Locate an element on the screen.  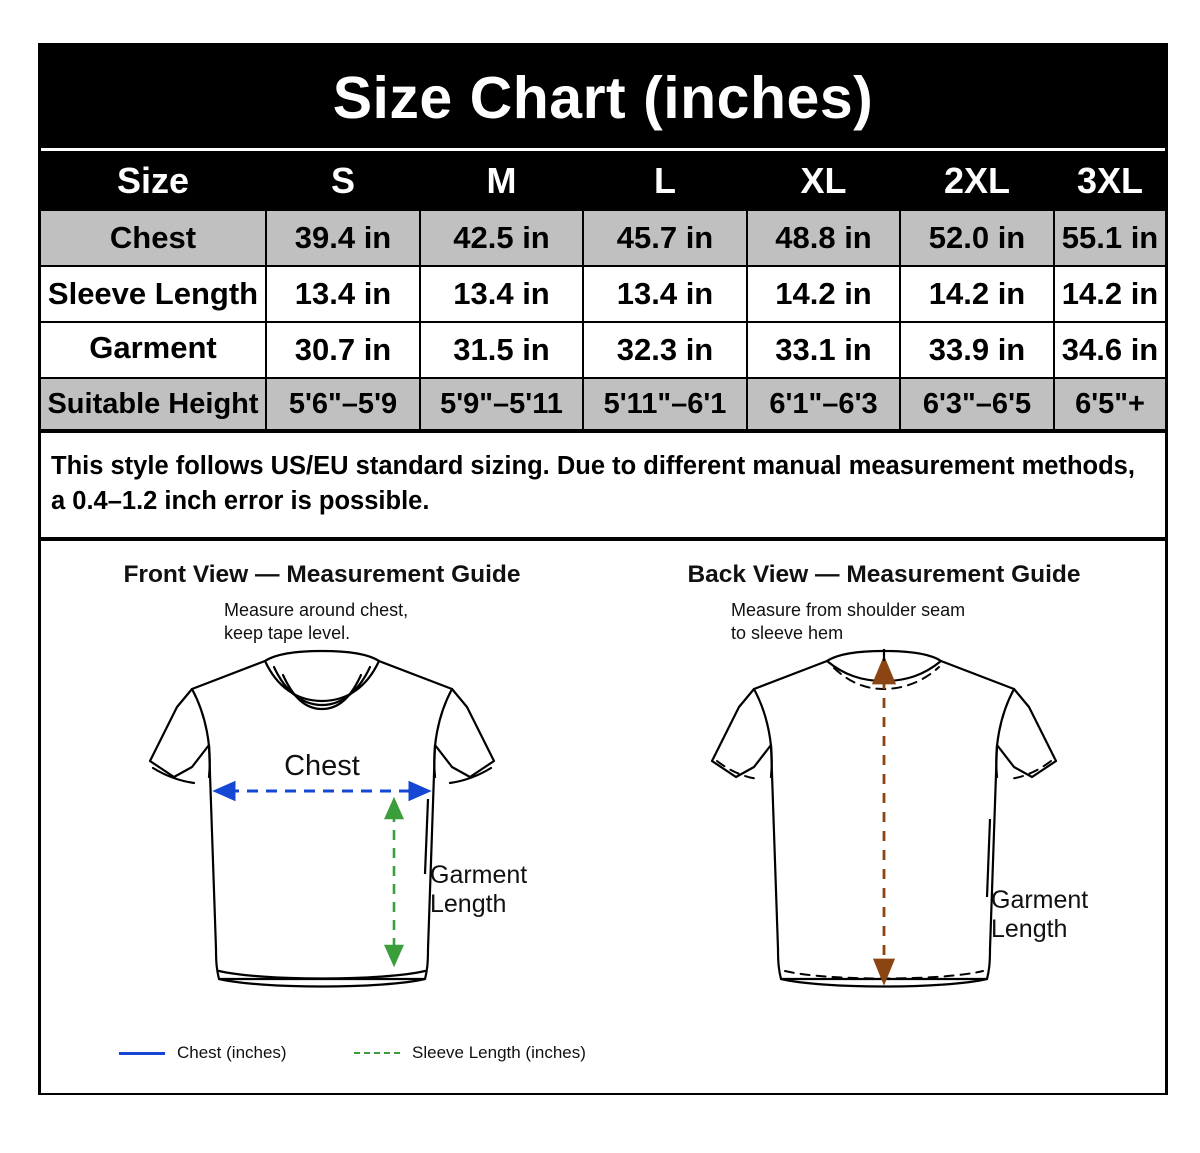
row-label-garment-line2: Length is located at coordinates (152, 372).